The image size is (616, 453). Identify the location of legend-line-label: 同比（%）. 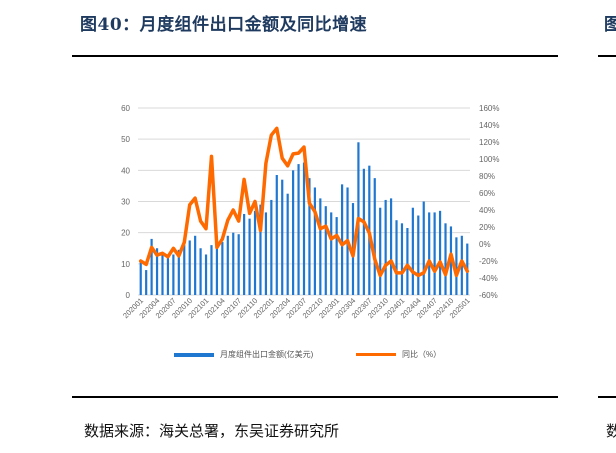
(422, 354).